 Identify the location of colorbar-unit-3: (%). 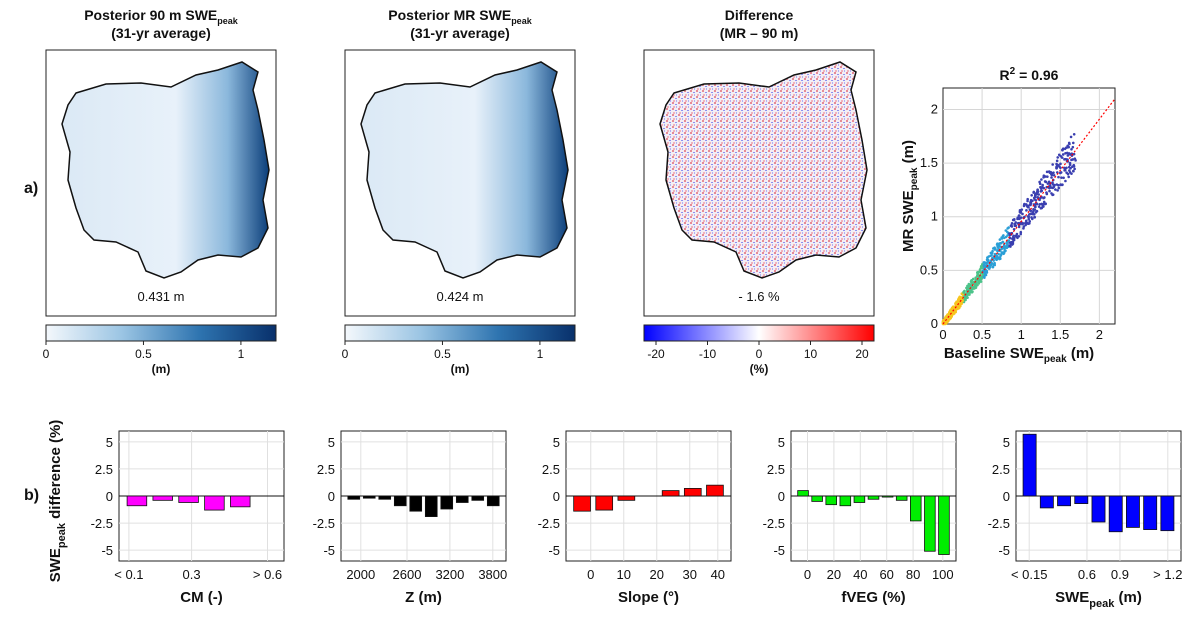
(759, 369).